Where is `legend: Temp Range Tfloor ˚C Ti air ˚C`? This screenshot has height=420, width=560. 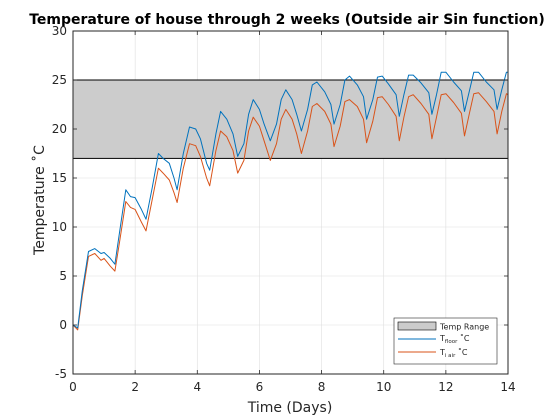 legend: Temp Range Tfloor ˚C Ti air ˚C is located at coordinates (445, 341).